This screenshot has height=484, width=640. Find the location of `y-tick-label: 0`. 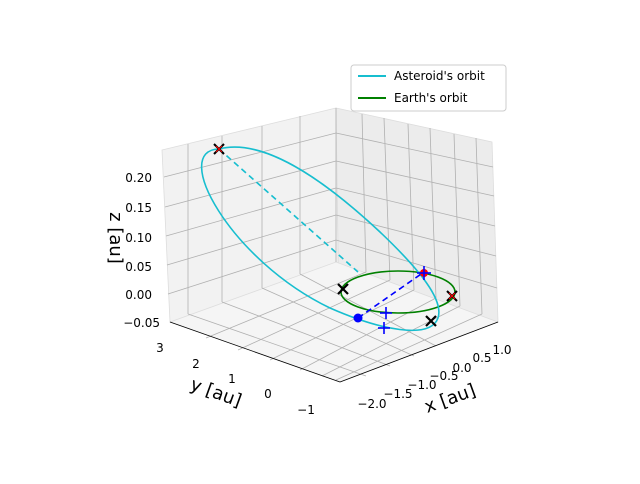

y-tick-label: 0 is located at coordinates (268, 394).